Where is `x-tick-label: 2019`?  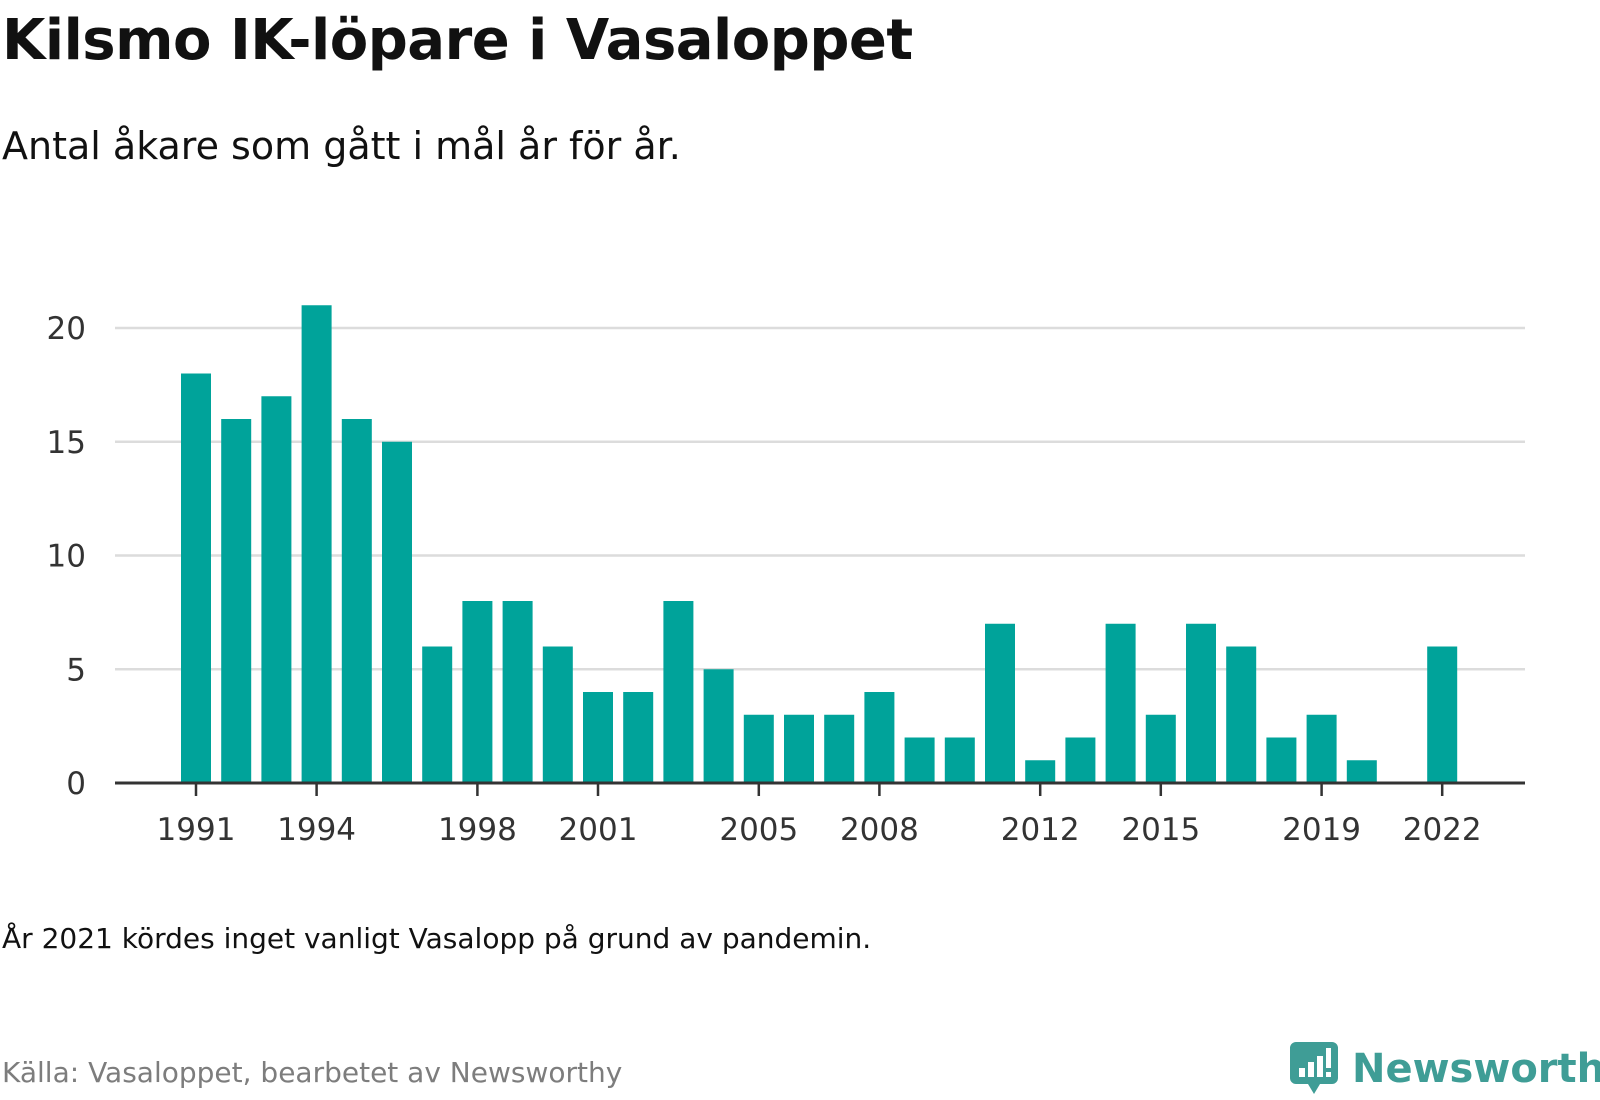 x-tick-label: 2019 is located at coordinates (1321, 830).